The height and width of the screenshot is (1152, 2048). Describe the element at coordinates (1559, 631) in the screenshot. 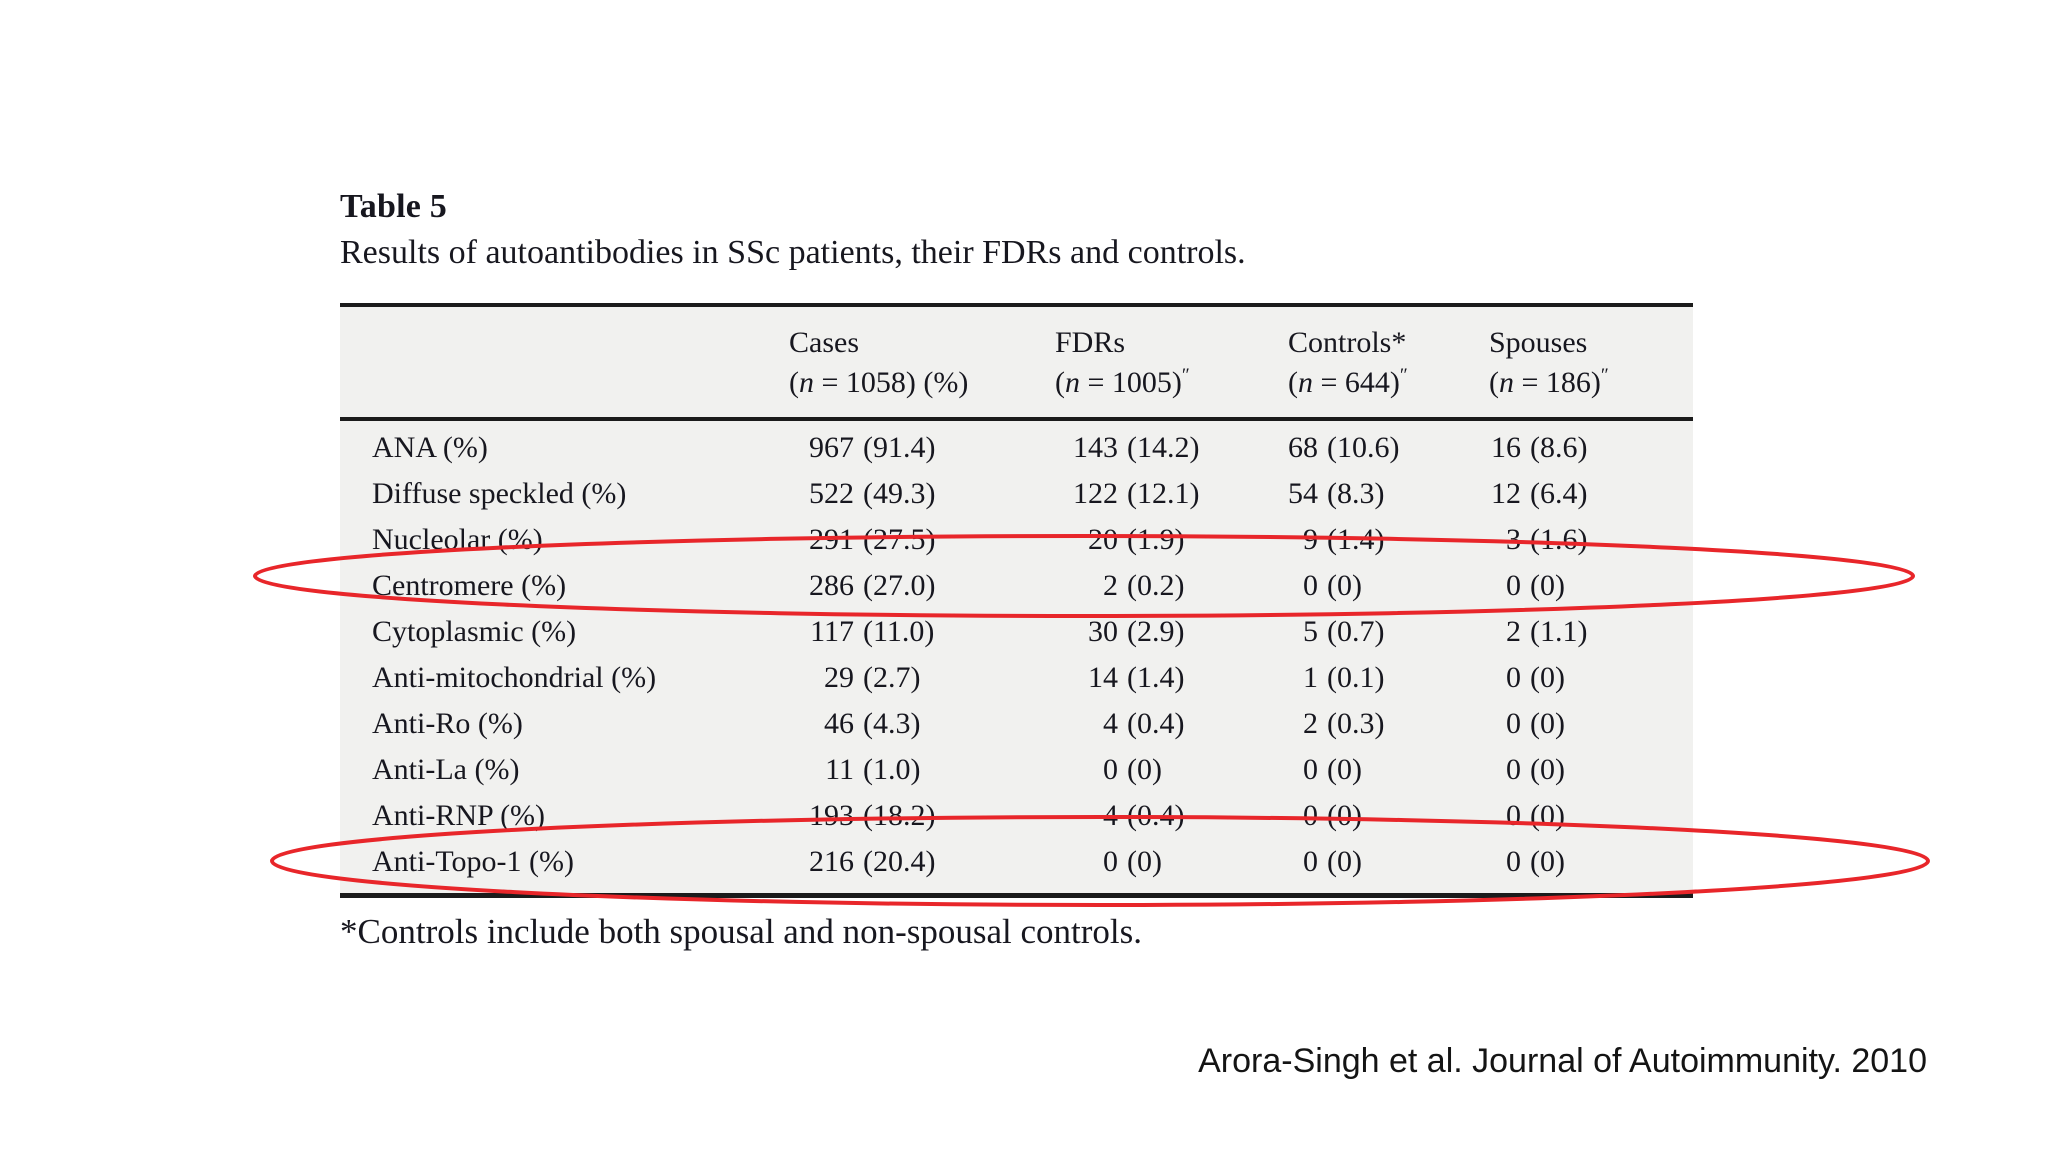

I see `percentage: (1.1)` at that location.